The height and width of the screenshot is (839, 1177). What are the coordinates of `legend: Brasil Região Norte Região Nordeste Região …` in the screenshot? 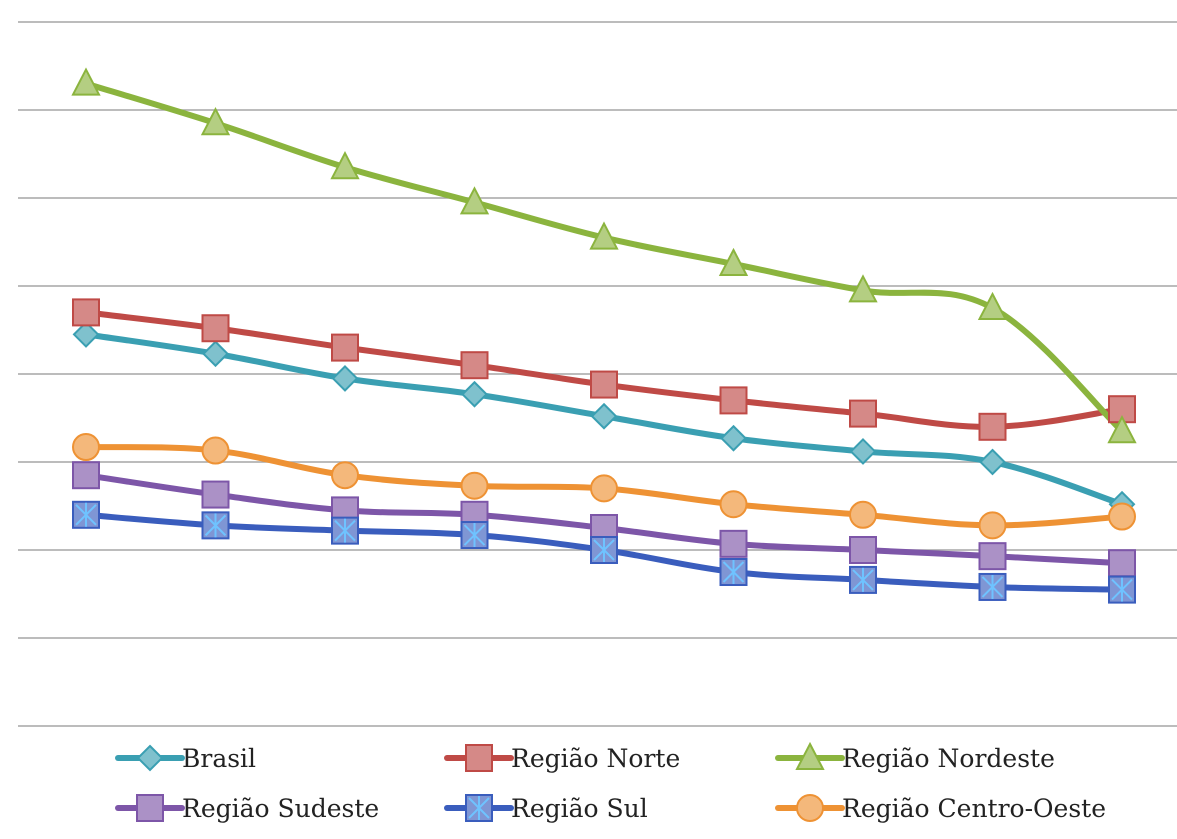 It's located at (610, 782).